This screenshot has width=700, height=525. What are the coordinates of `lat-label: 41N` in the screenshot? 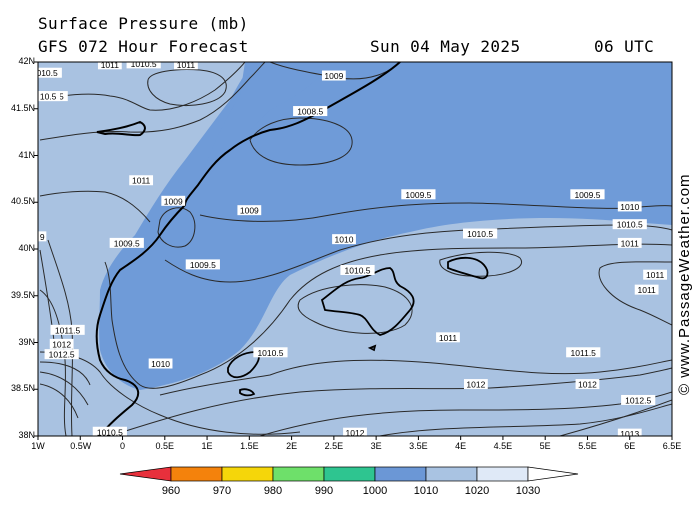 It's located at (26, 154).